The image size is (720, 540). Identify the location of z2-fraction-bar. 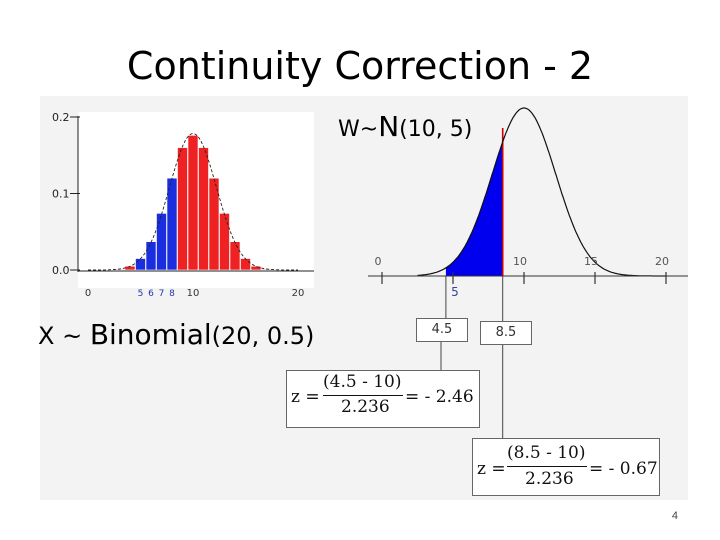
(547, 466).